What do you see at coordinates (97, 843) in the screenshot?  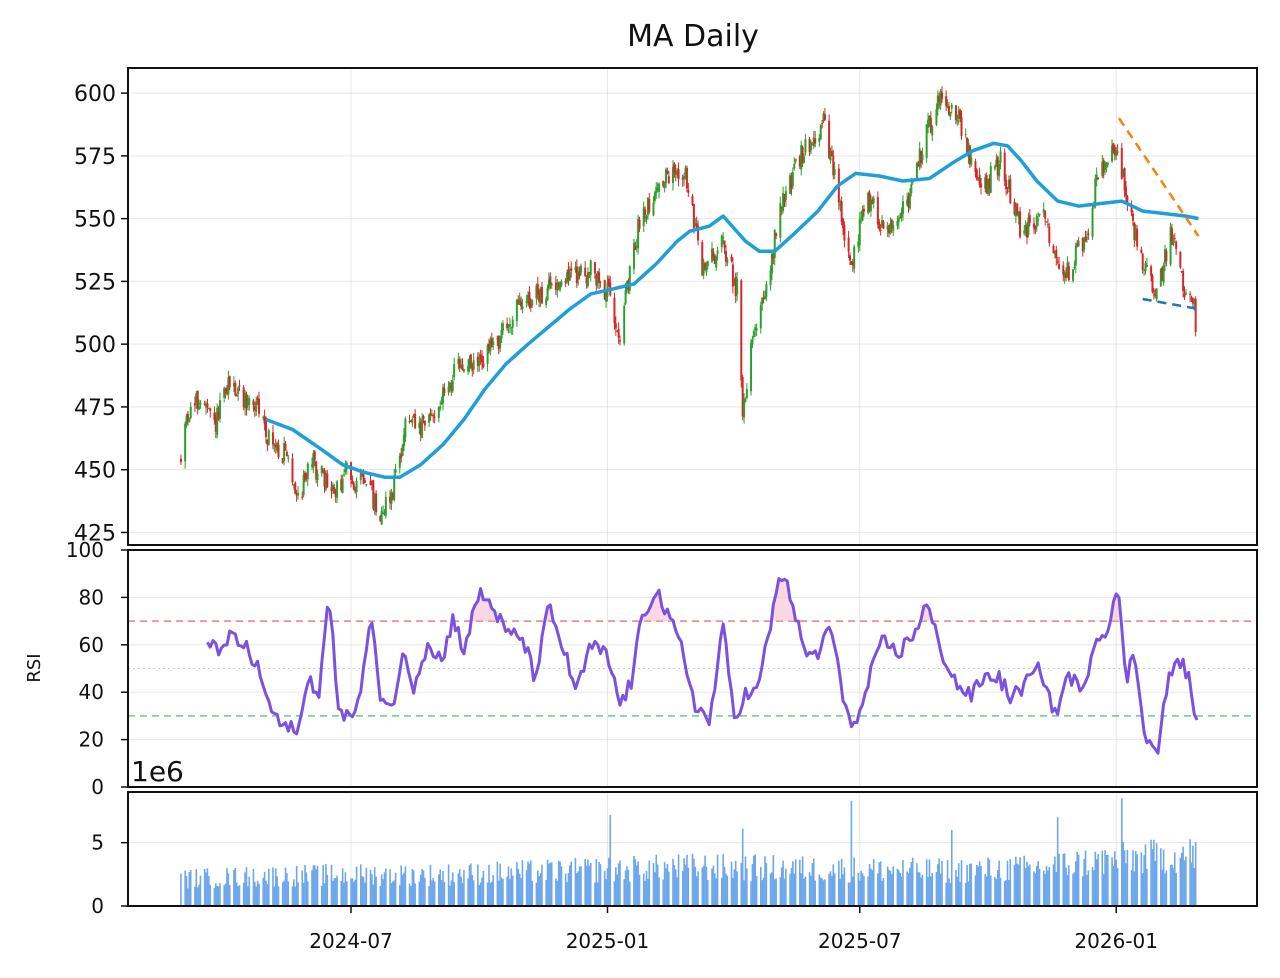 I see `vol-tick-label: 5` at bounding box center [97, 843].